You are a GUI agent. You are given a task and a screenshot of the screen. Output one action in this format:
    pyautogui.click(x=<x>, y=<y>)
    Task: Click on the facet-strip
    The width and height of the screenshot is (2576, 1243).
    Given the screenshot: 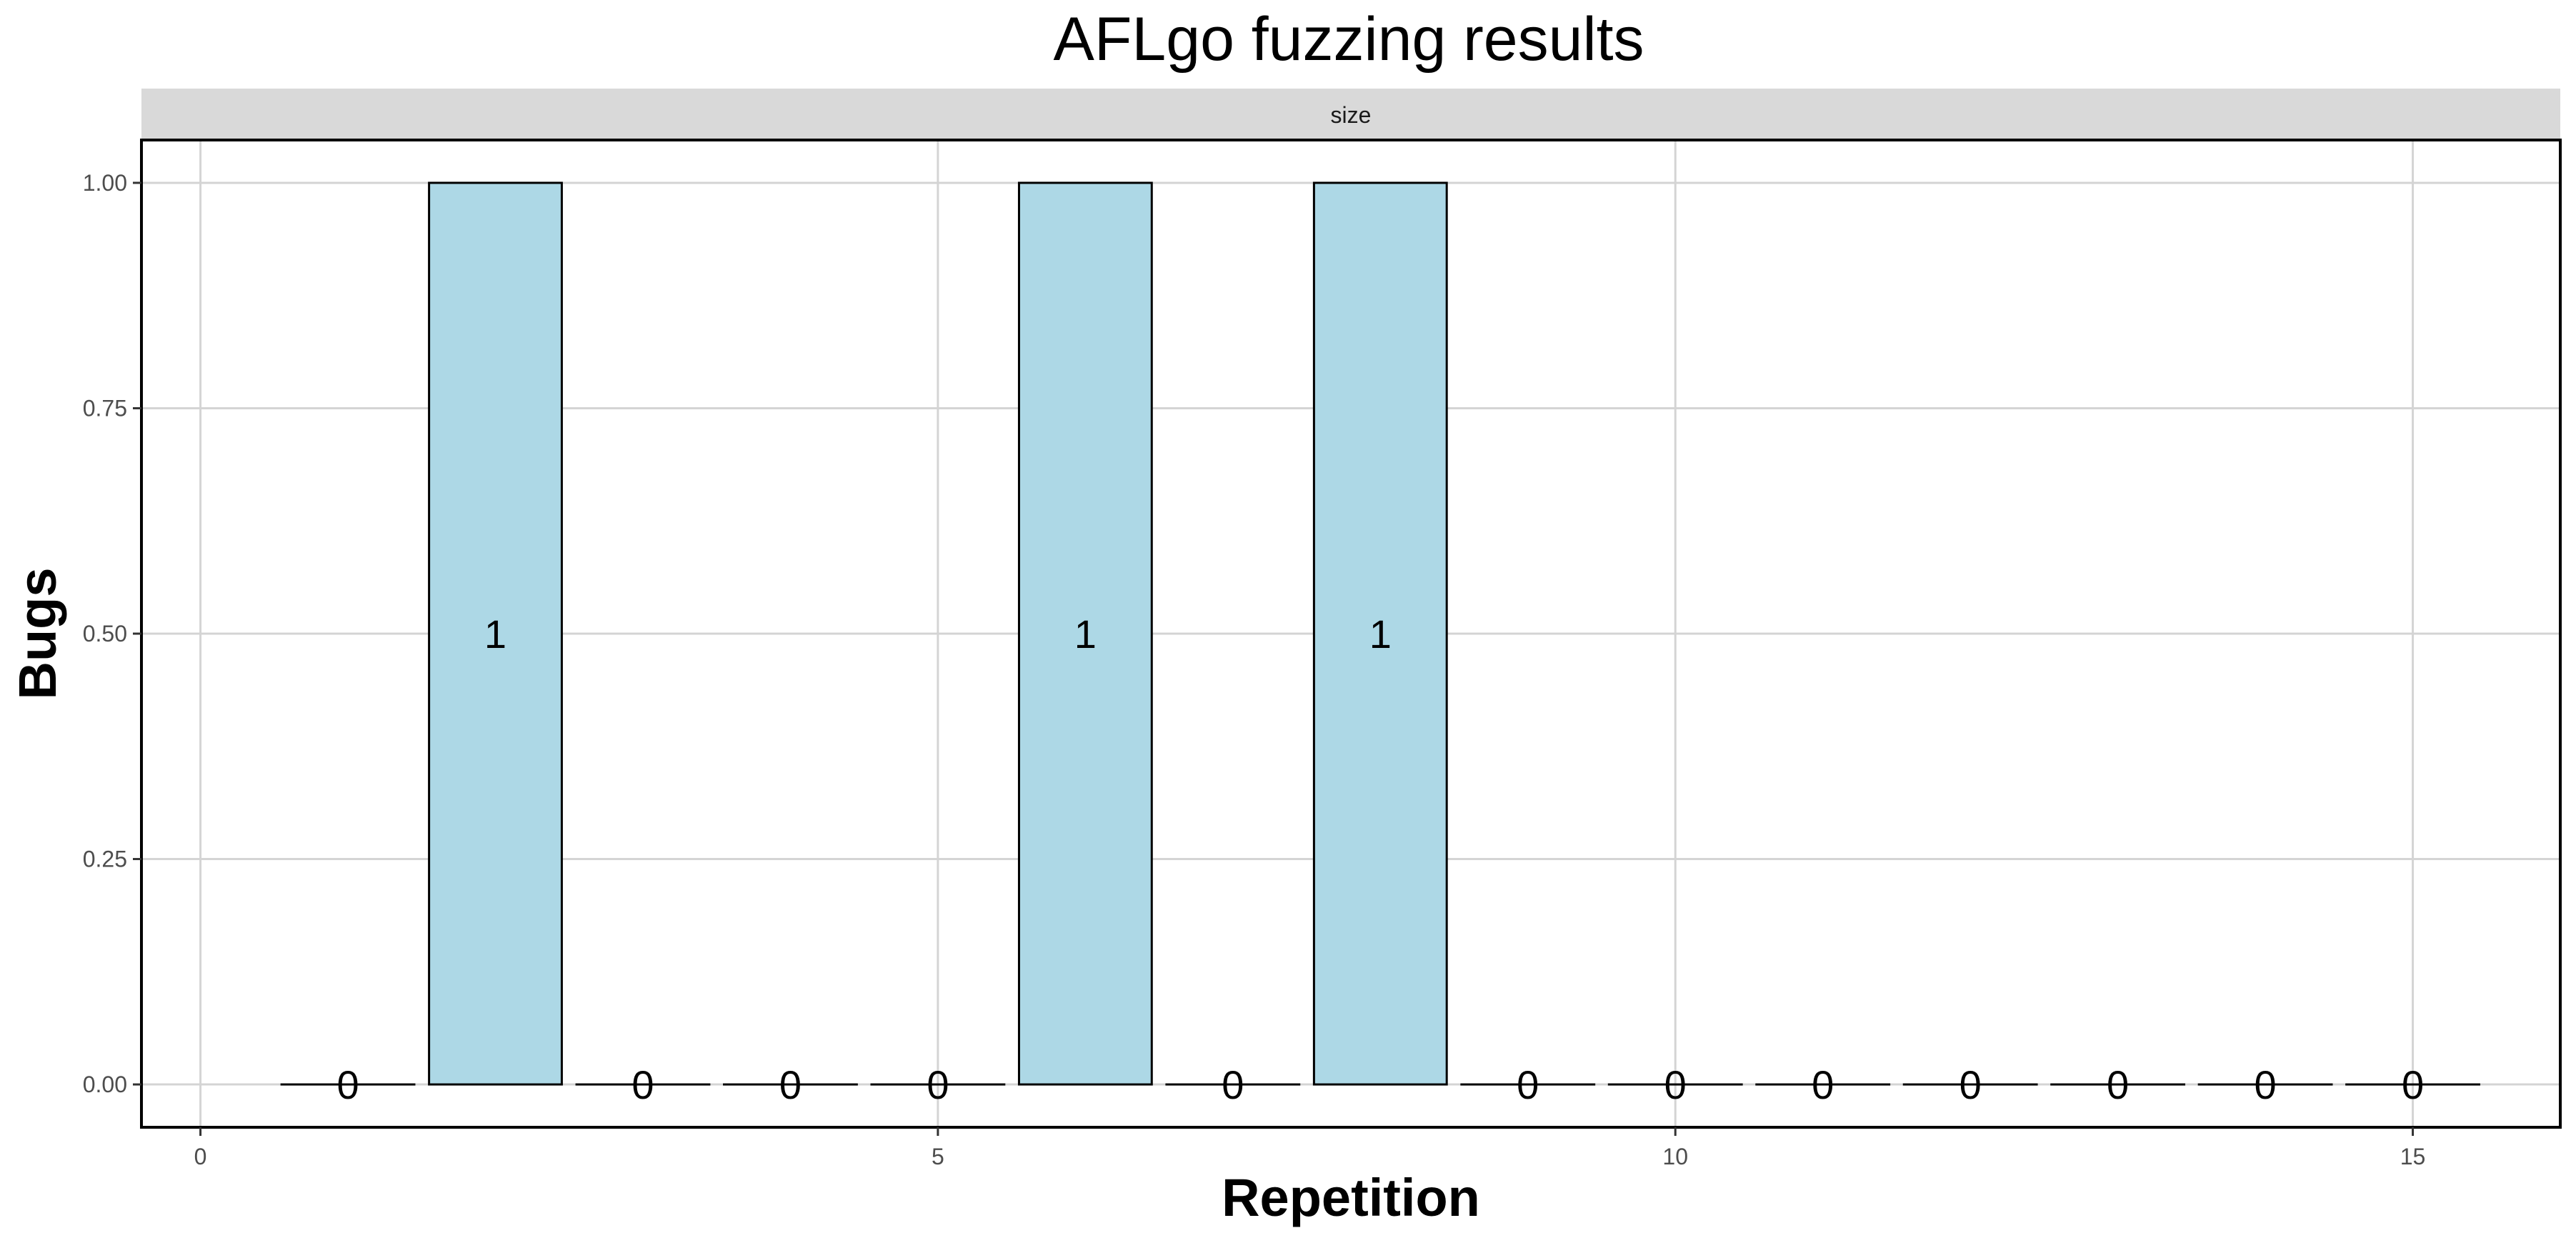 What is the action you would take?
    pyautogui.click(x=1350, y=114)
    